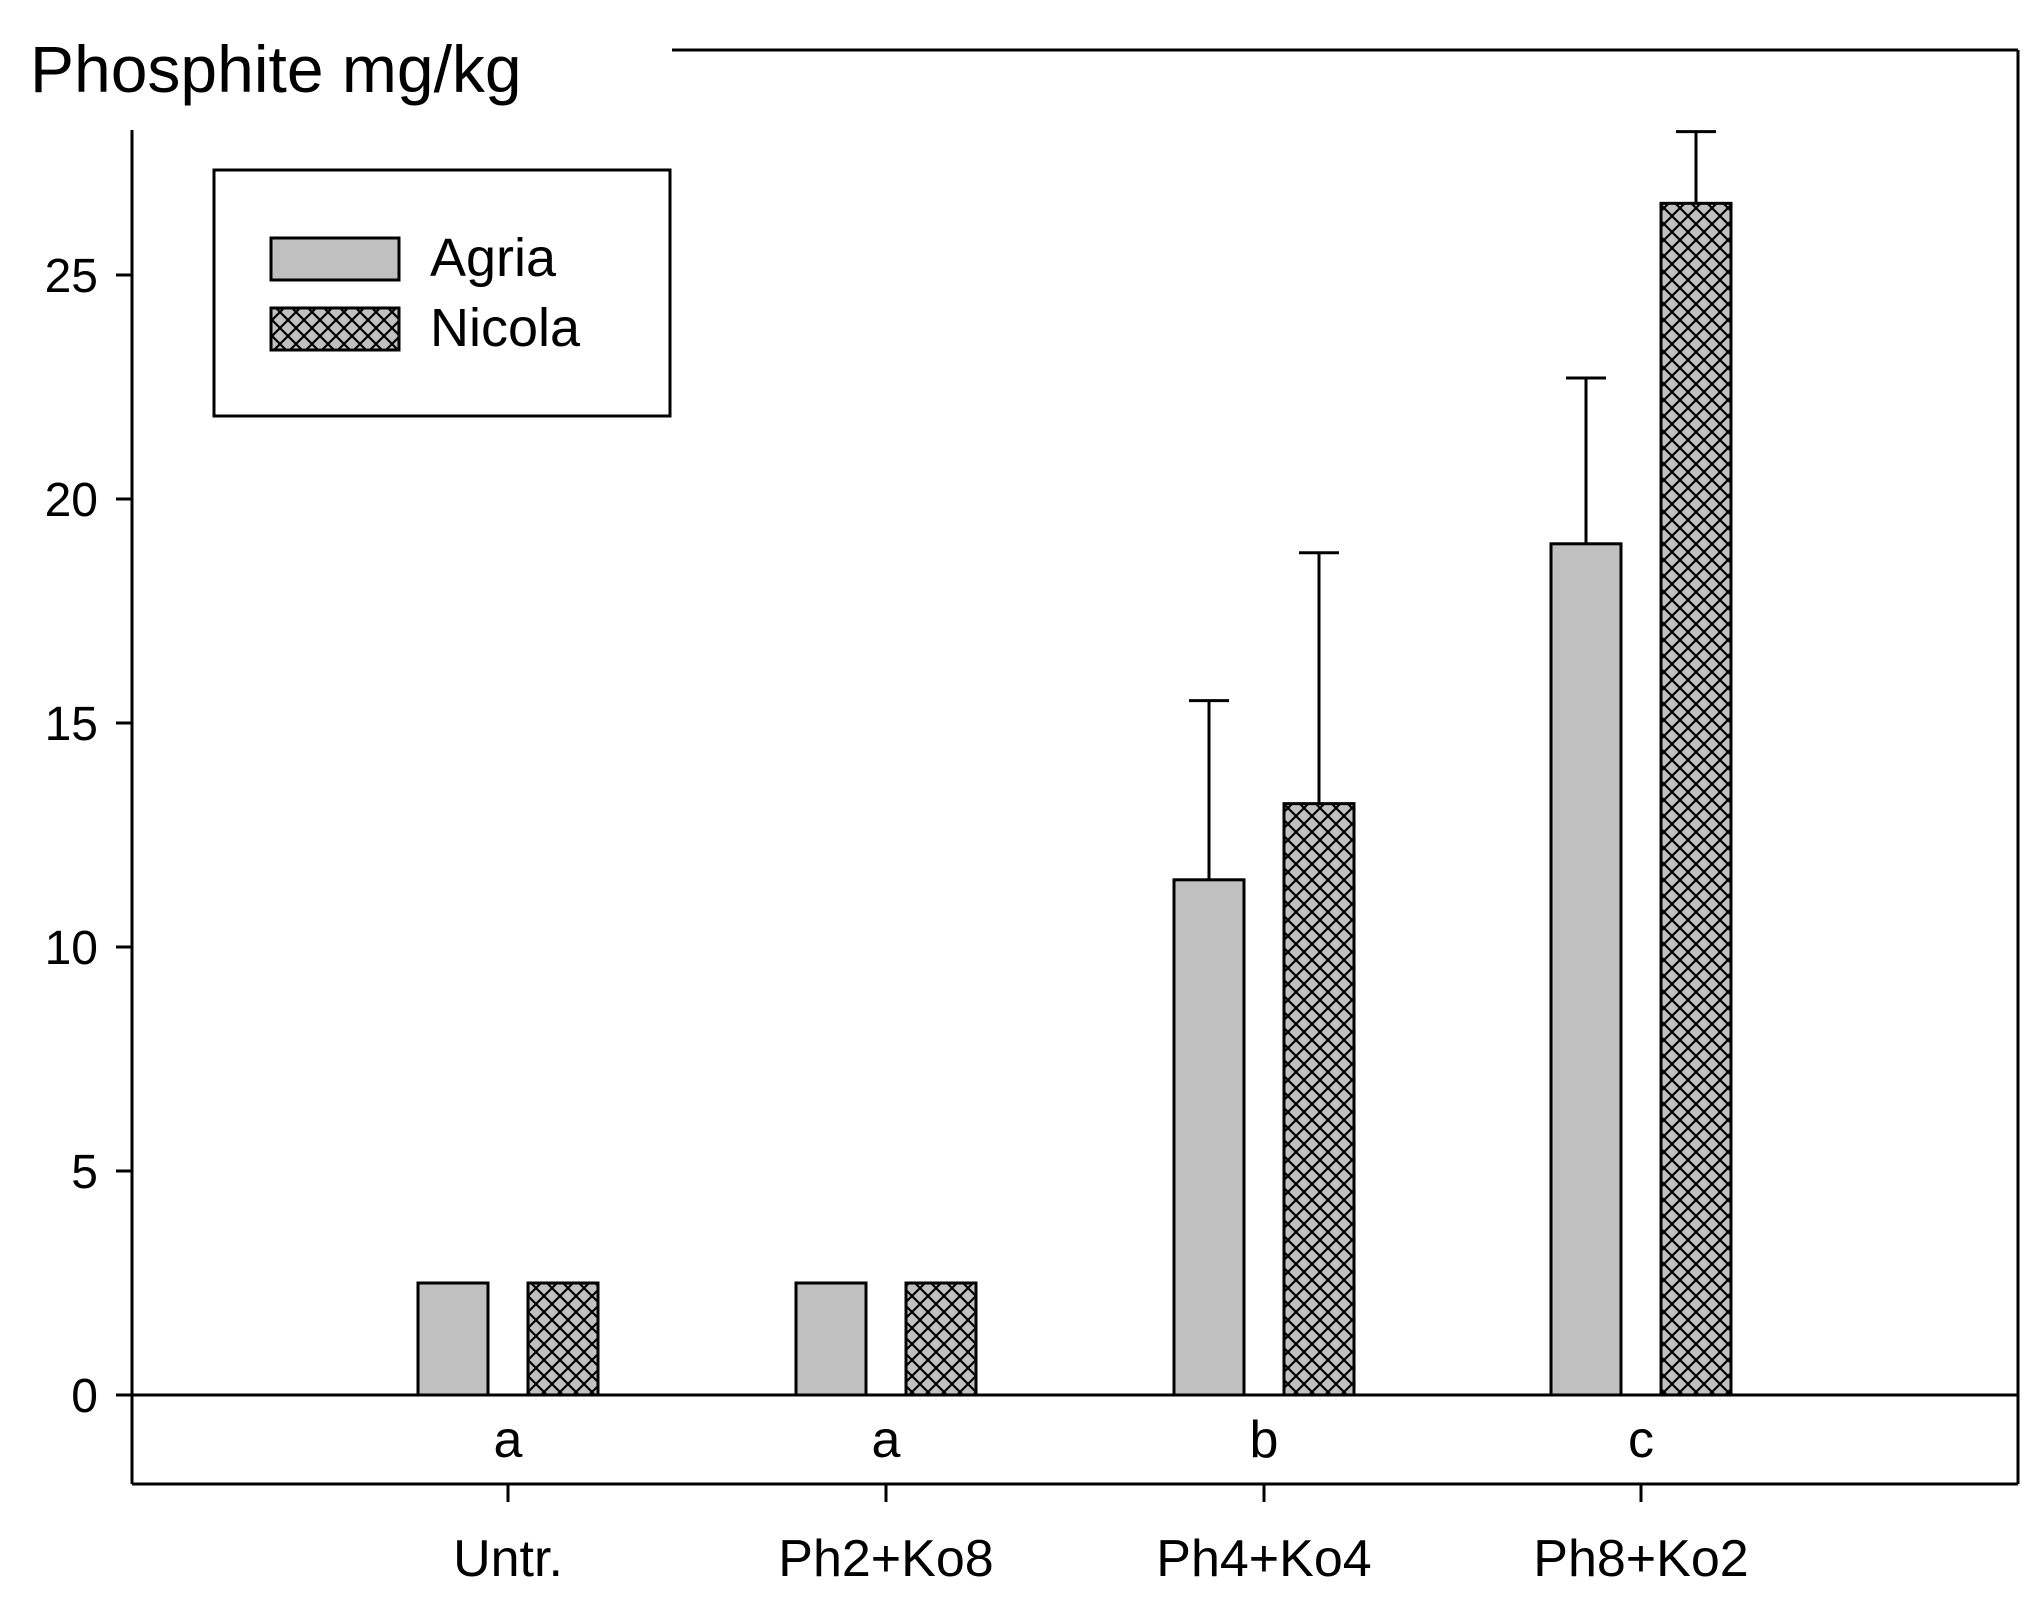 The image size is (2042, 1623). Describe the element at coordinates (84, 1396) in the screenshot. I see `y-tick-label: 0` at that location.